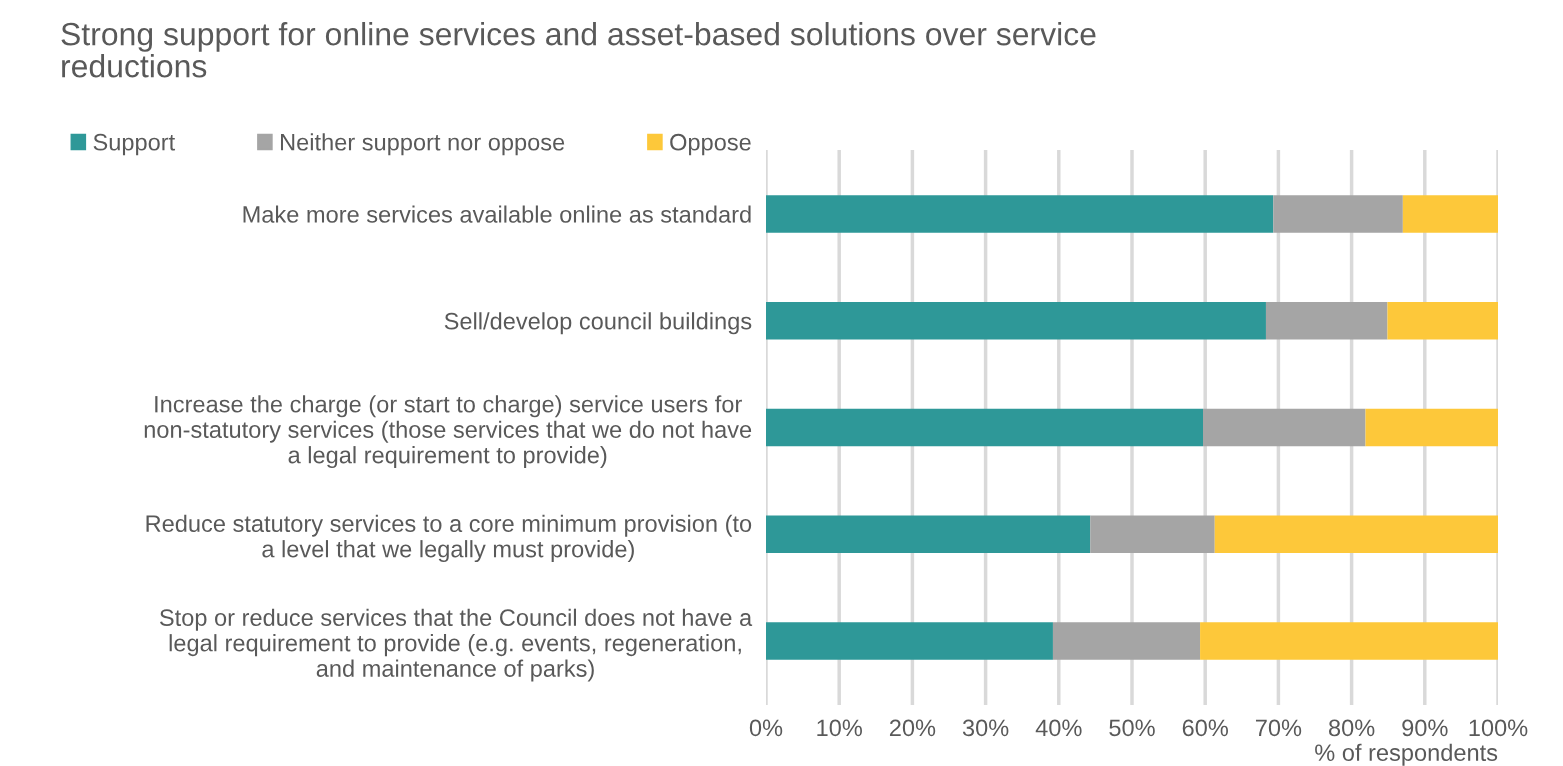  Describe the element at coordinates (912, 728) in the screenshot. I see `x-tick-label: 20%` at that location.